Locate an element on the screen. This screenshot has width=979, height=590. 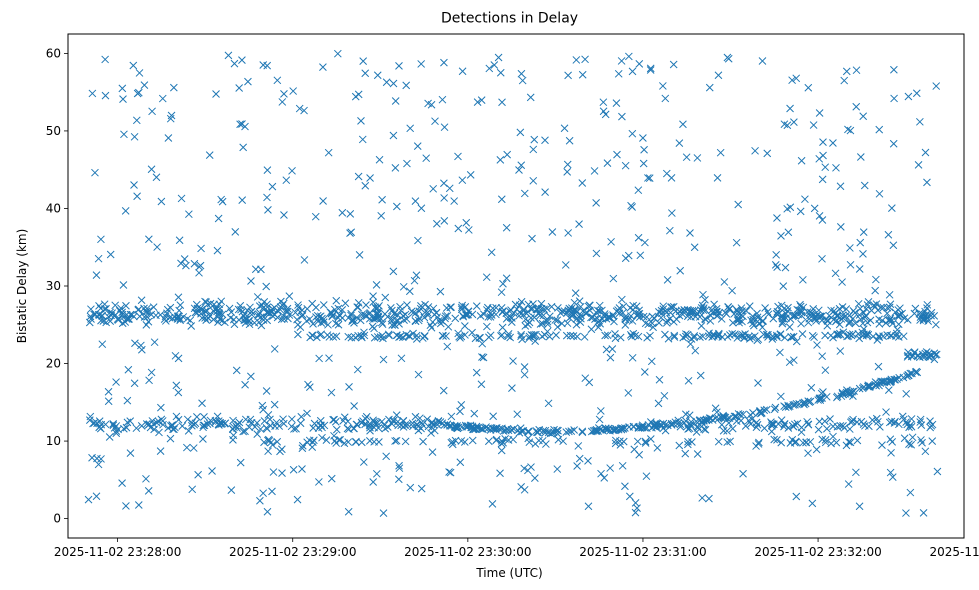
x-tick-label: 2025-11-02 23:29:00 is located at coordinates (292, 552).